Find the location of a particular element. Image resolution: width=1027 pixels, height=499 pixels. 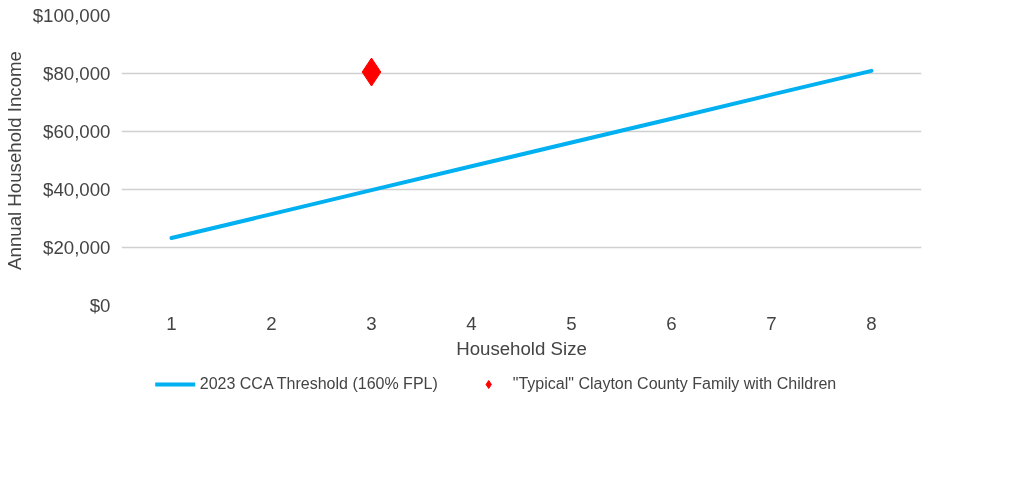

y-tick-label: $100,000 is located at coordinates (71, 15).